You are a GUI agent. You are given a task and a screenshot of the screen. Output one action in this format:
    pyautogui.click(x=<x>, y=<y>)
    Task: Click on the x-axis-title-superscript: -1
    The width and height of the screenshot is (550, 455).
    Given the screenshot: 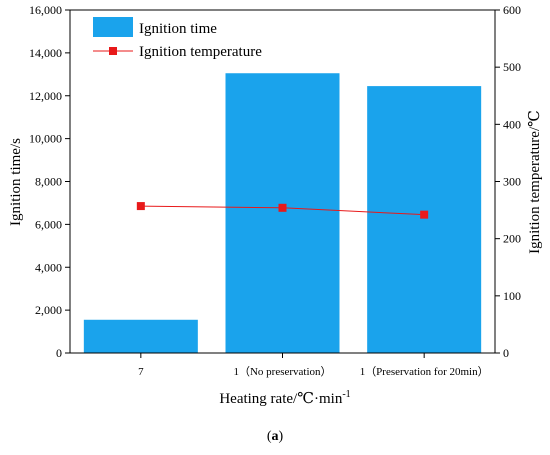 What is the action you would take?
    pyautogui.click(x=346, y=394)
    